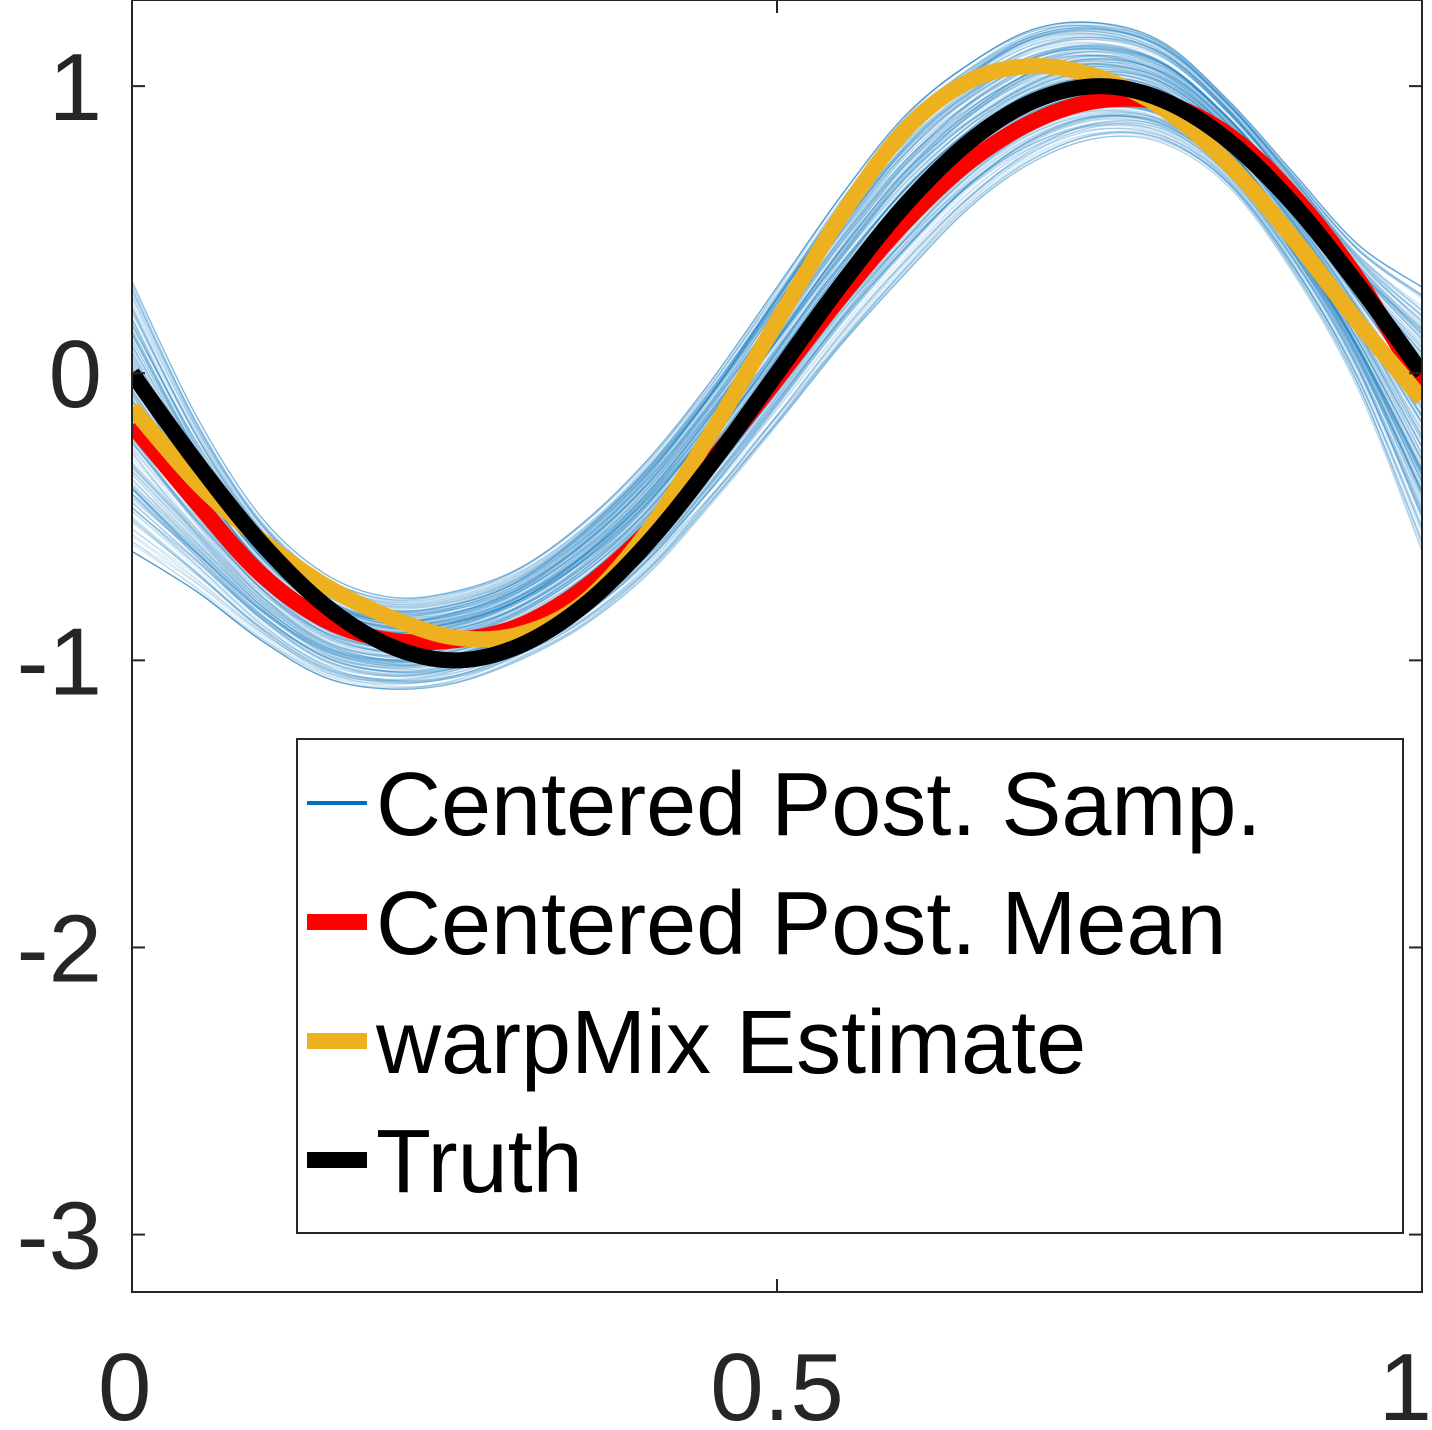 This screenshot has width=1432, height=1430. I want to click on legend-label: Centered Post. Samp., so click(818, 805).